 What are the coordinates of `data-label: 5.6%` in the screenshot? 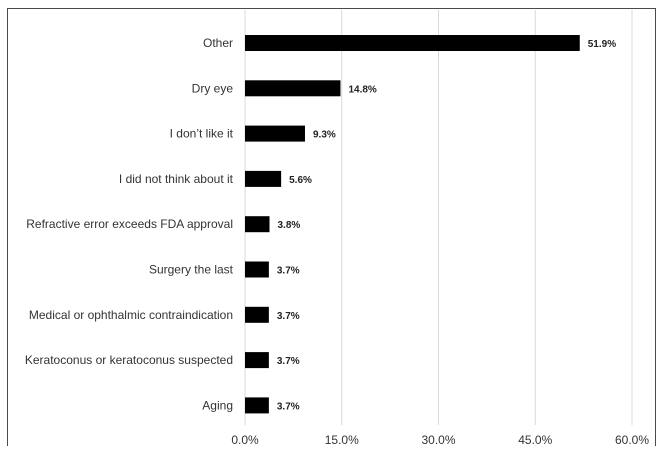 It's located at (300, 180).